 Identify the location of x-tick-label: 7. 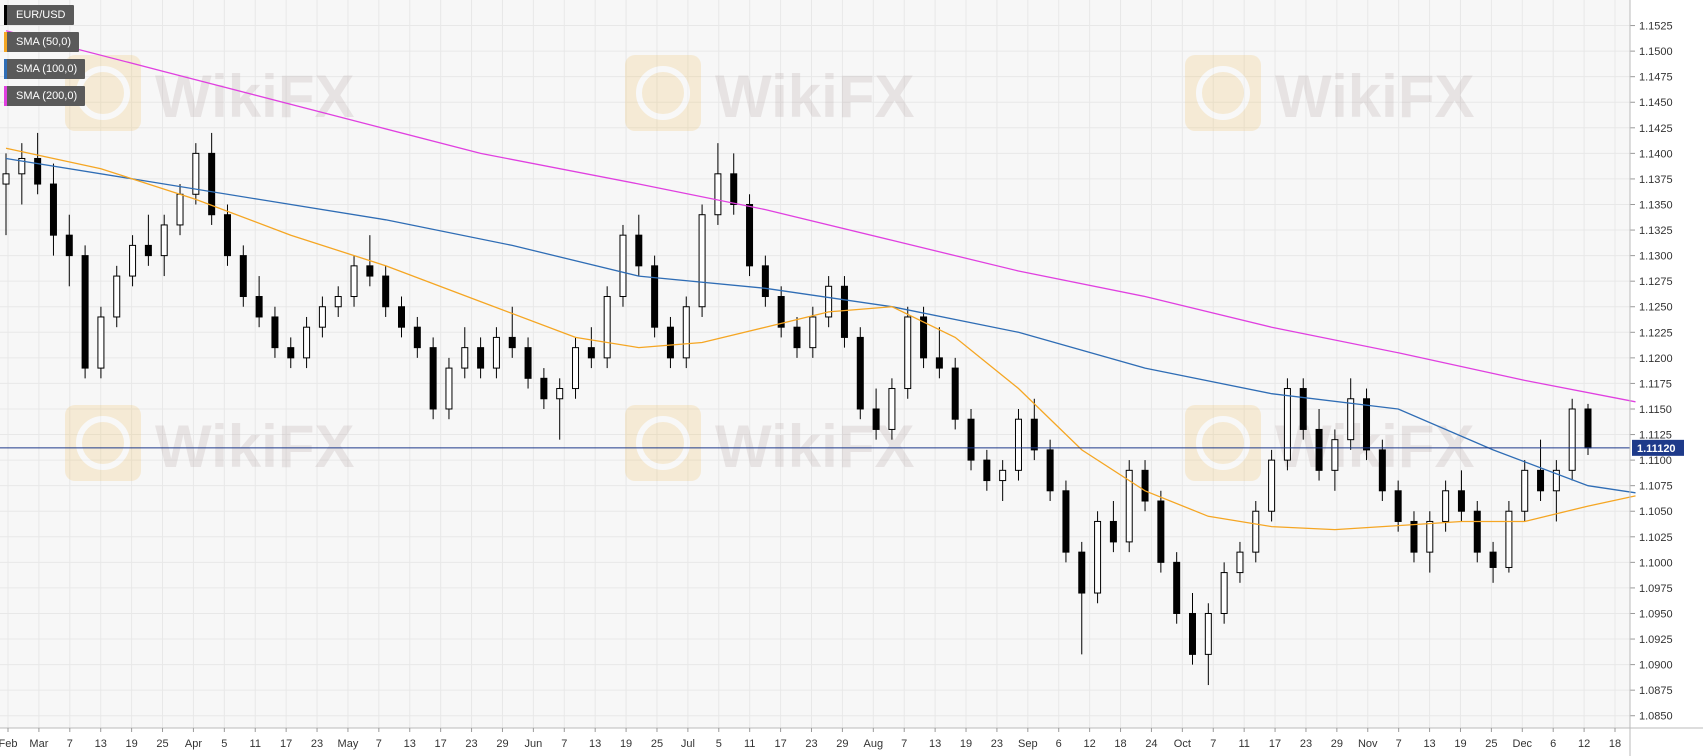
(379, 744).